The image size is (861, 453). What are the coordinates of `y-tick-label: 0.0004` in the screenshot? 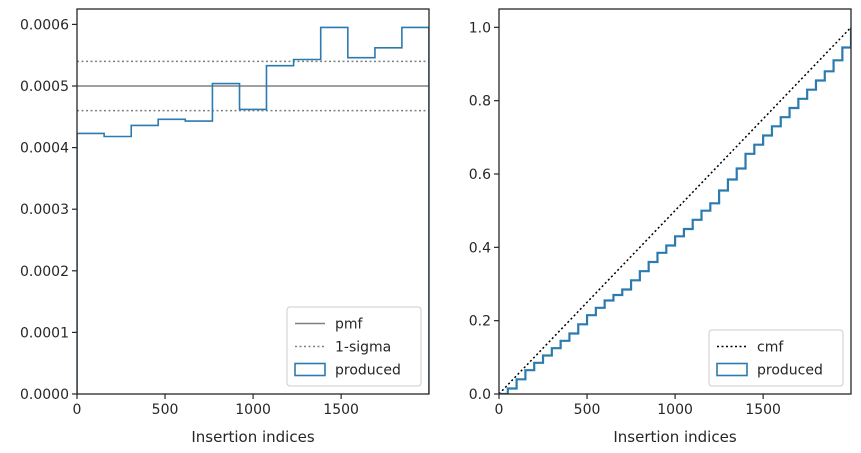 It's located at (44, 149).